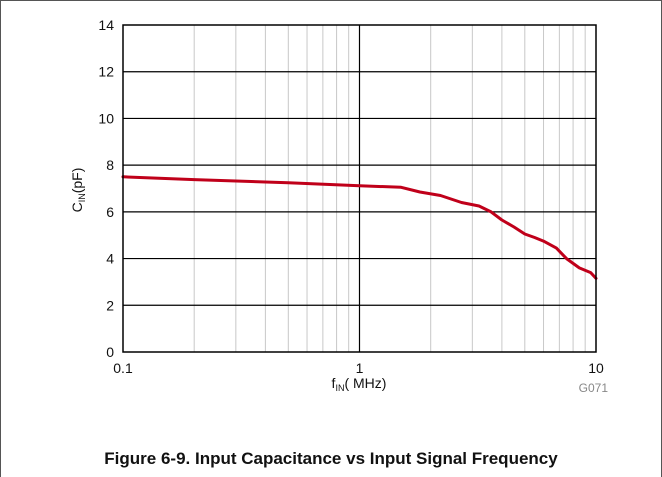 The width and height of the screenshot is (662, 477). What do you see at coordinates (594, 388) in the screenshot?
I see `graph-code: G071` at bounding box center [594, 388].